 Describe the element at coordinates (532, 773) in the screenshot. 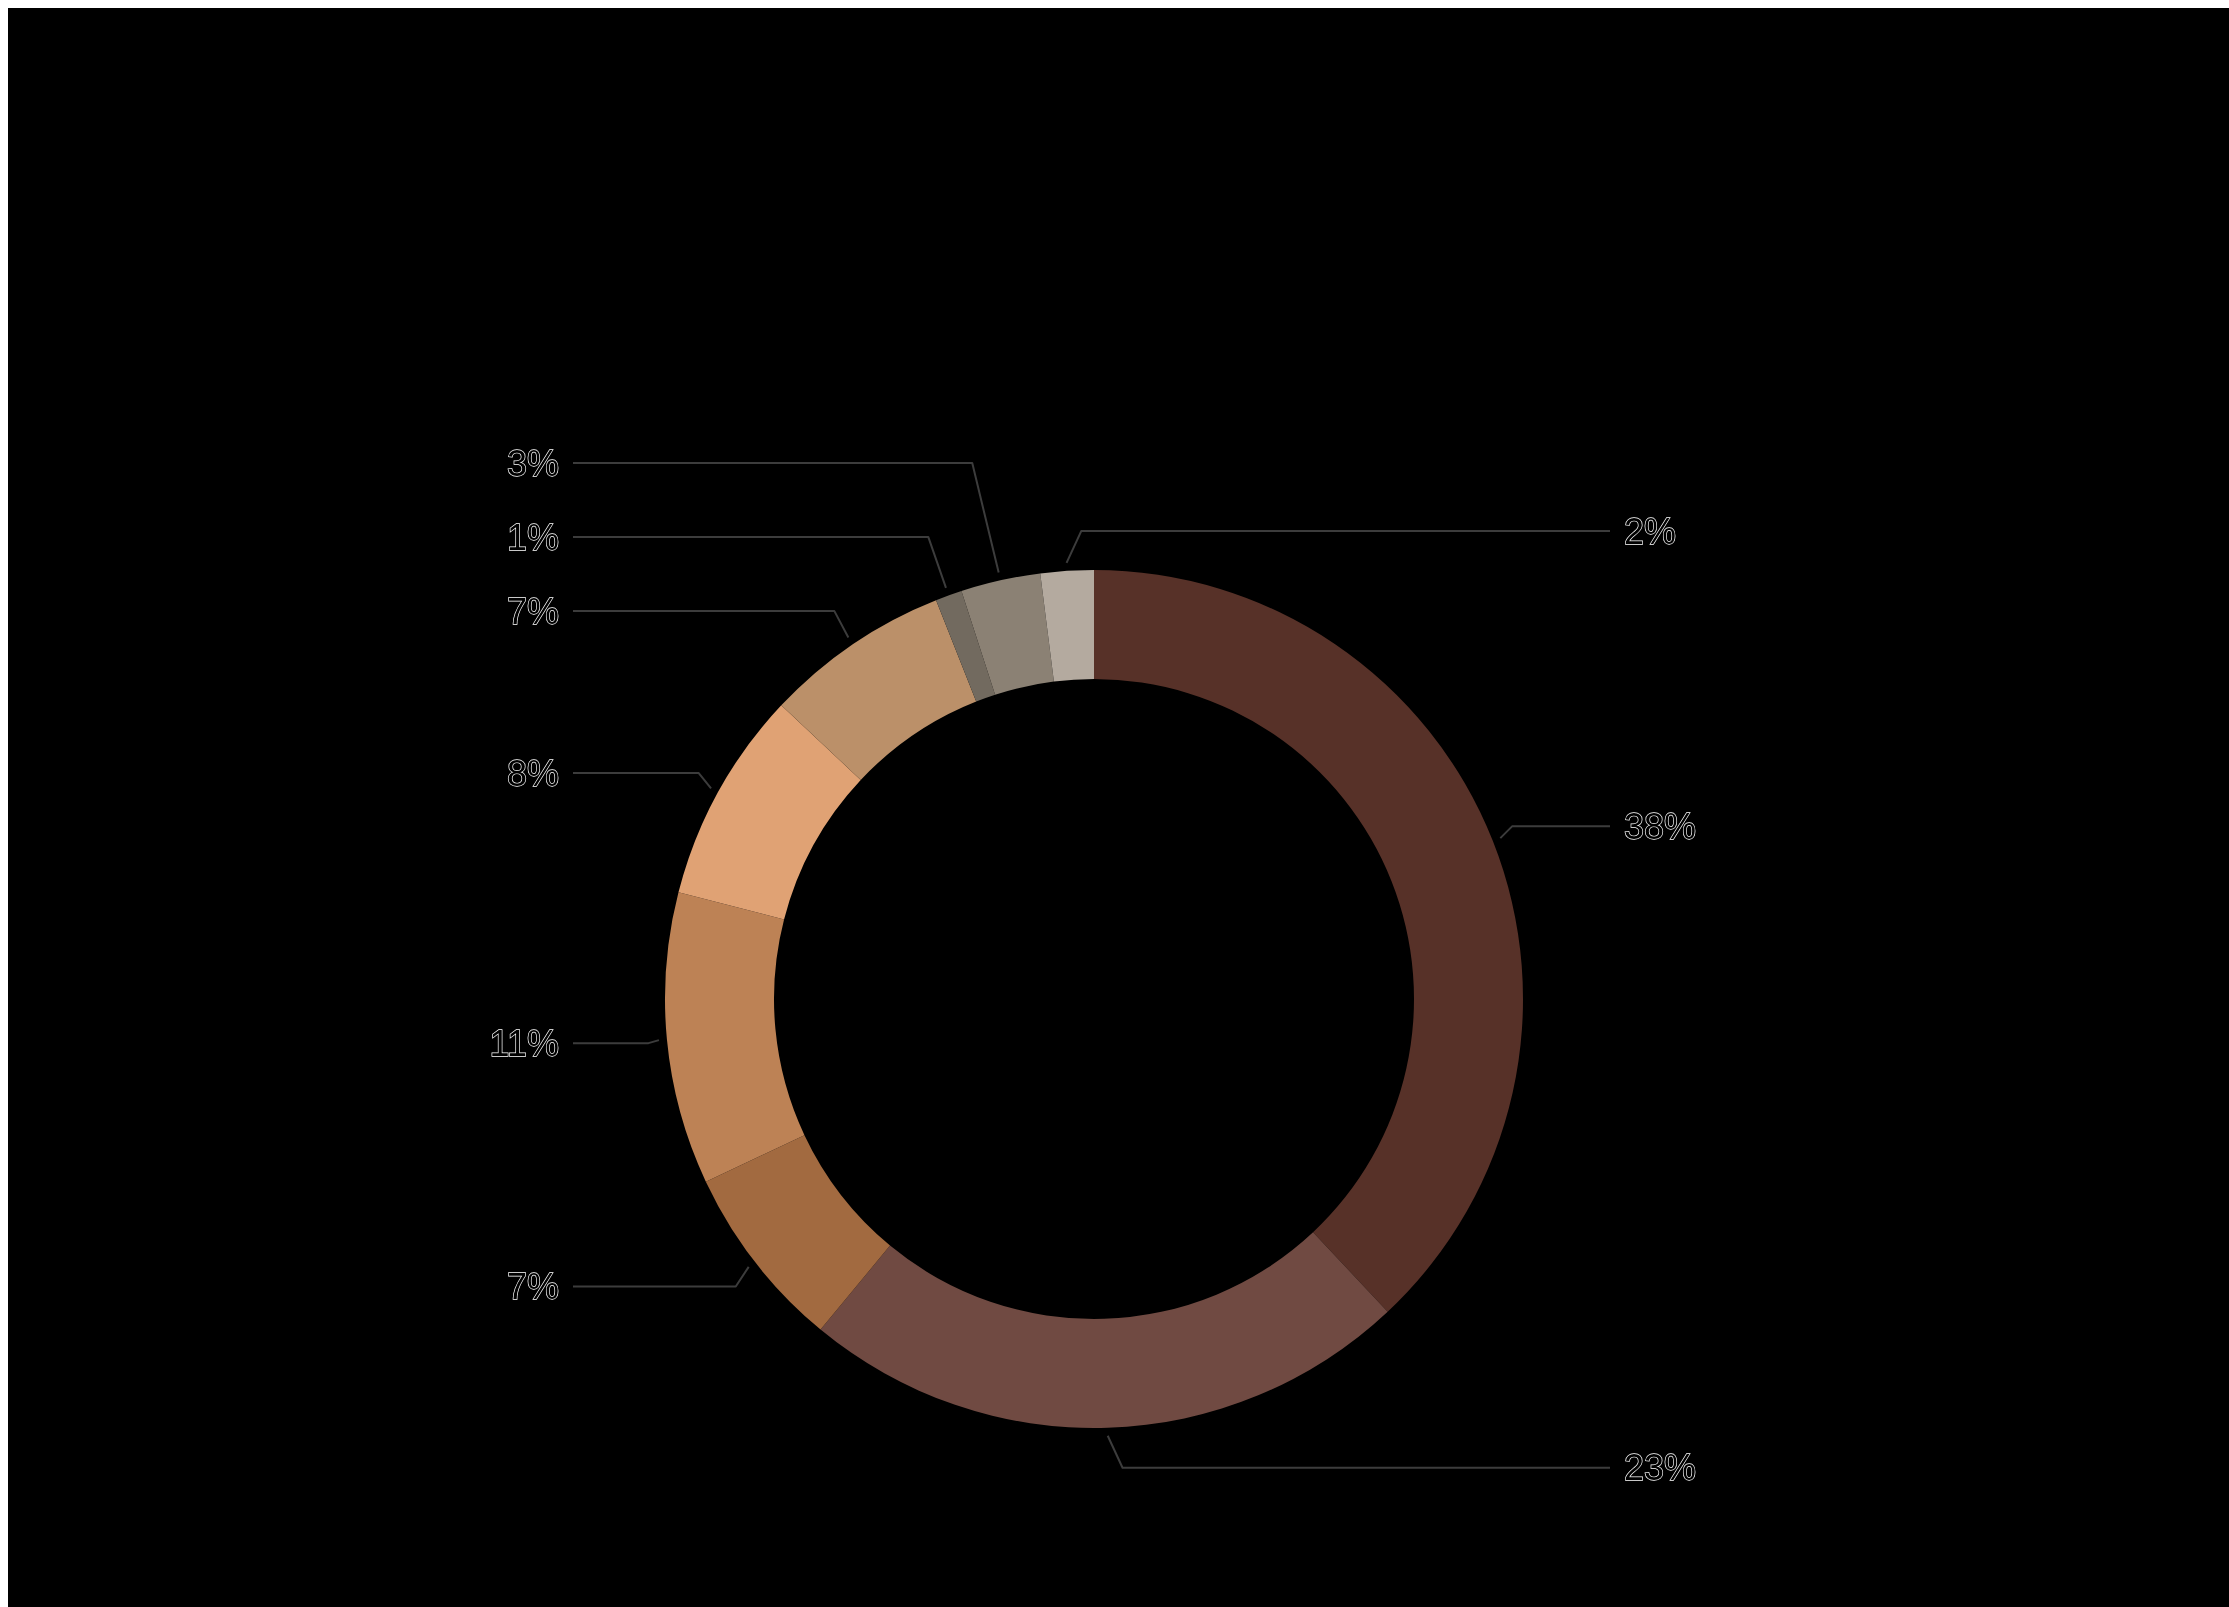

I see `data-label: 8%` at that location.